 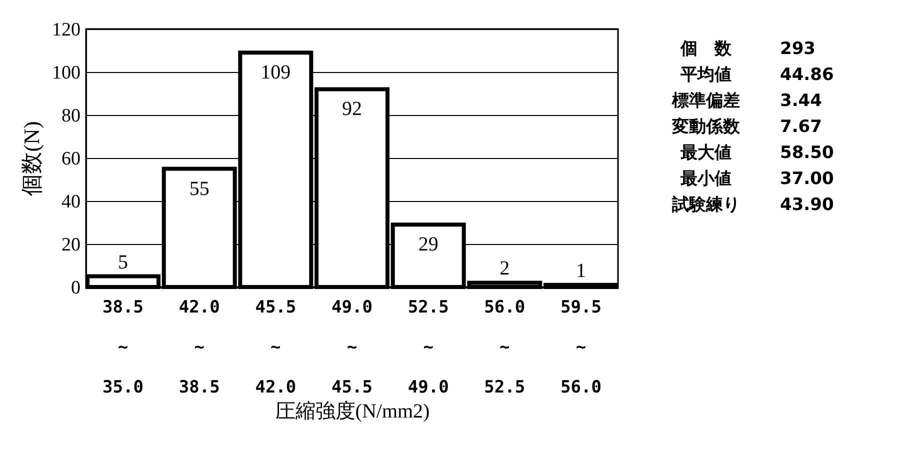 What do you see at coordinates (71, 116) in the screenshot?
I see `y-tick-label: 80` at bounding box center [71, 116].